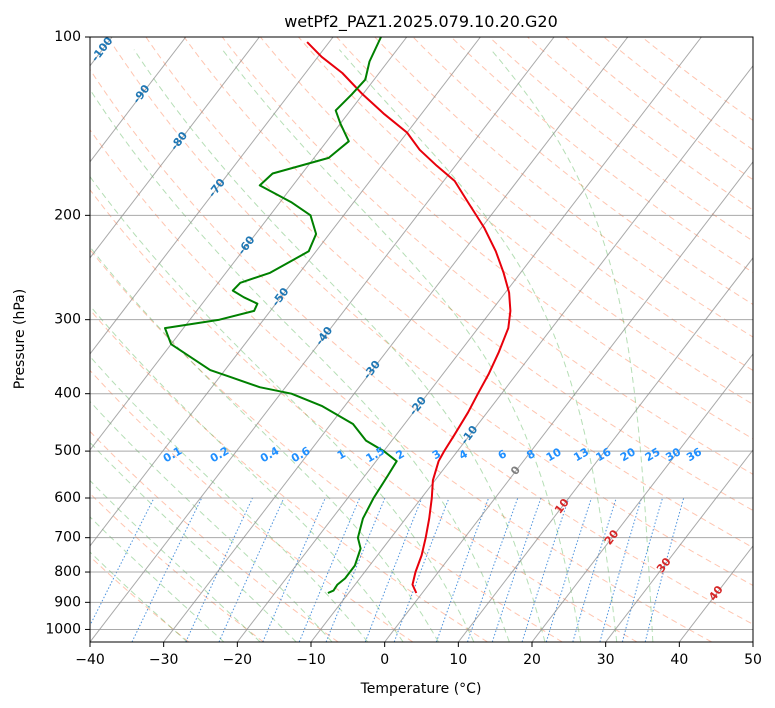 The width and height of the screenshot is (775, 708). I want to click on x-tick-label: 20, so click(532, 660).